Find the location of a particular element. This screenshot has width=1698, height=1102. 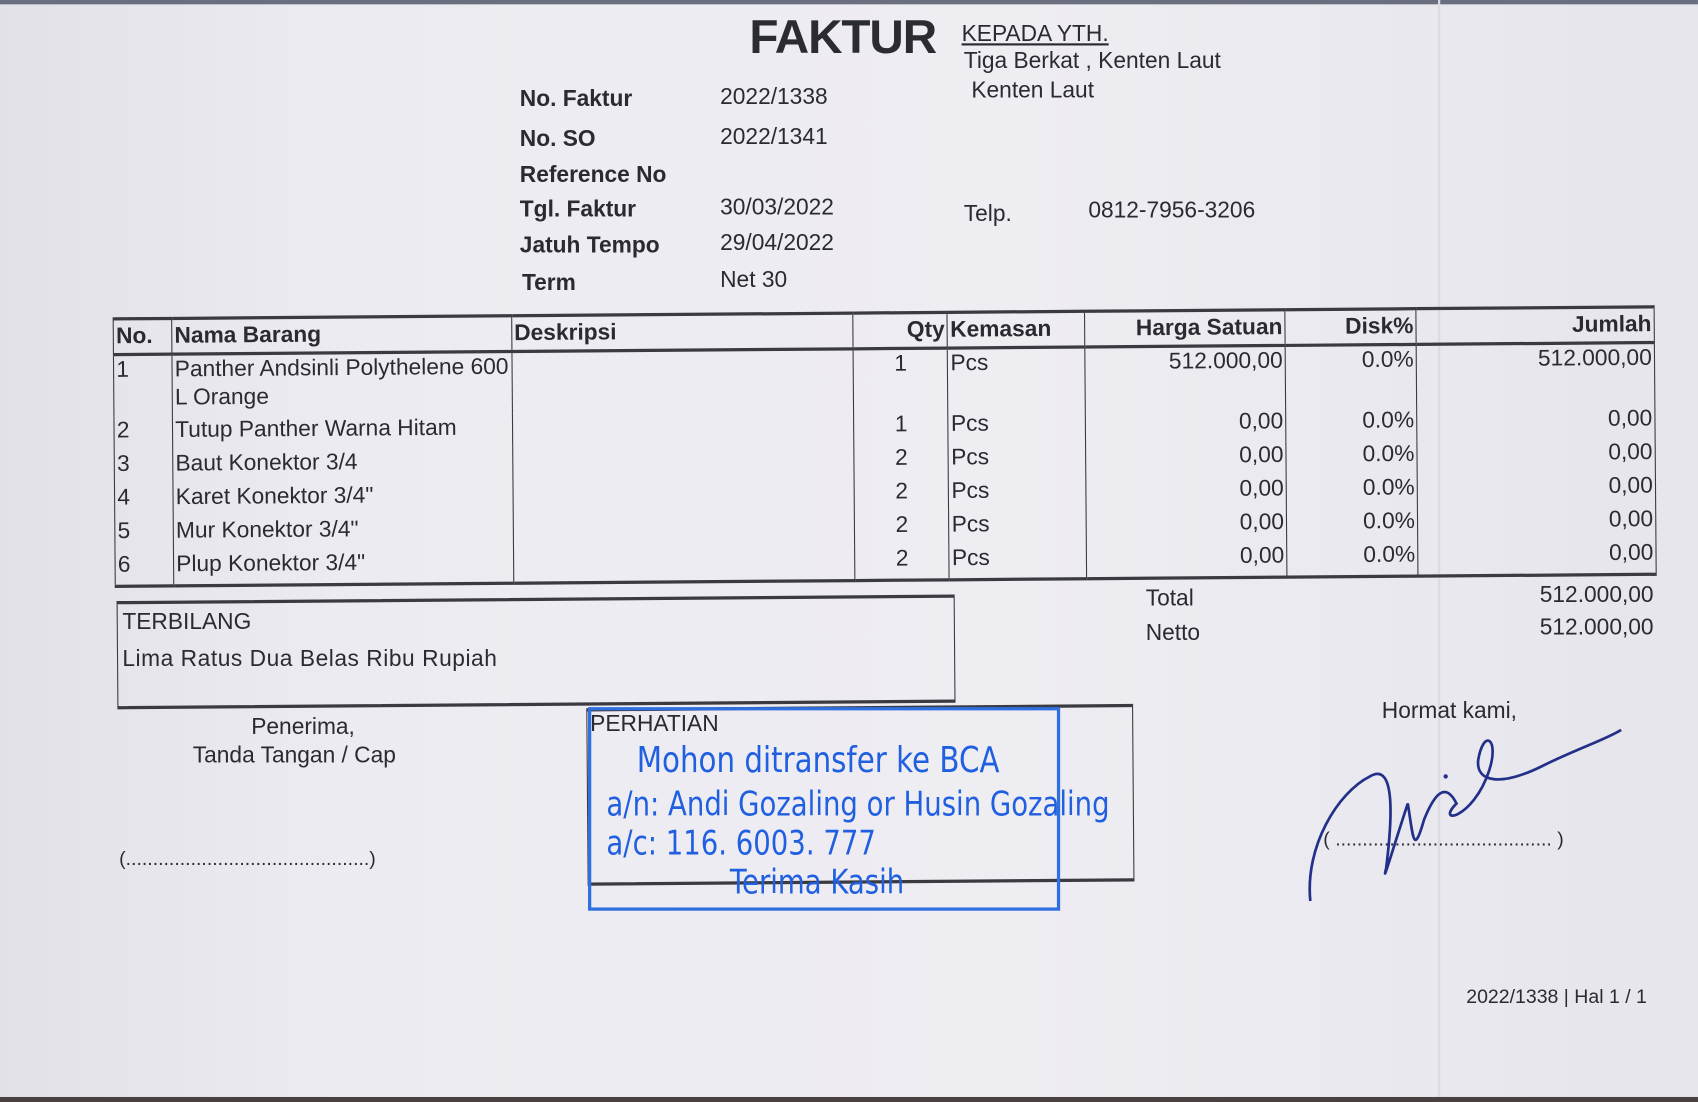

cell-name: Plup Konektor 3/4" is located at coordinates (343, 567).